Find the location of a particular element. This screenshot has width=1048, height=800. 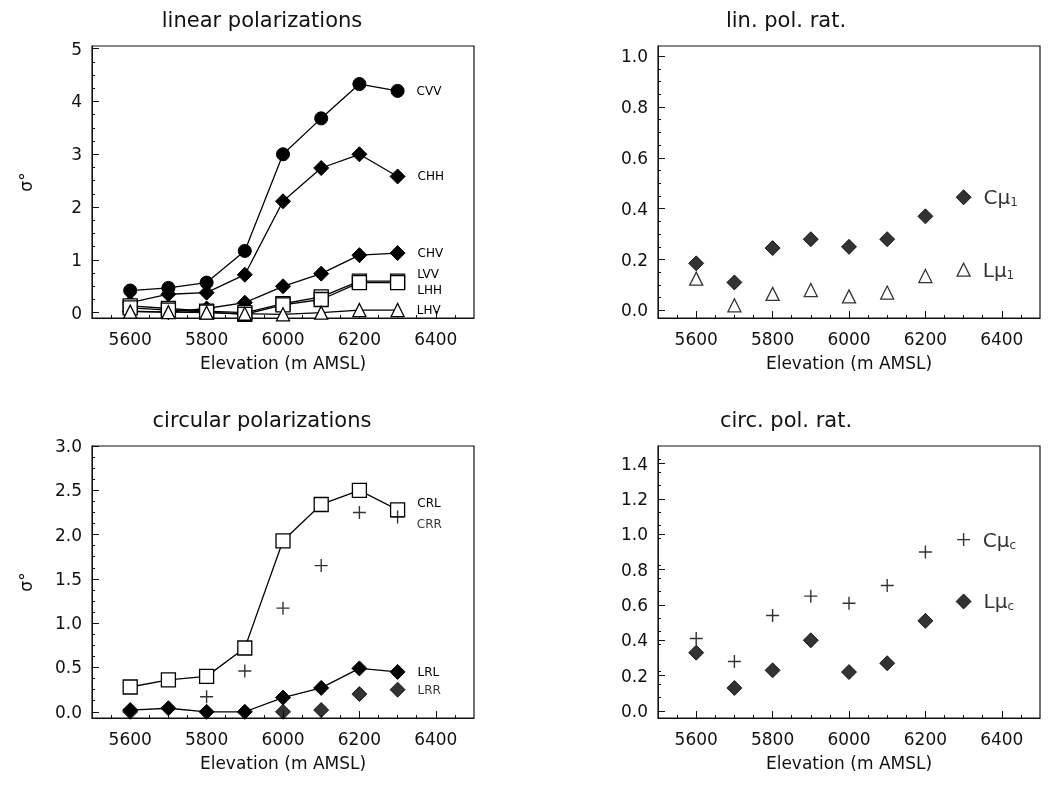

chart-title: circular polarizations is located at coordinates (262, 419).